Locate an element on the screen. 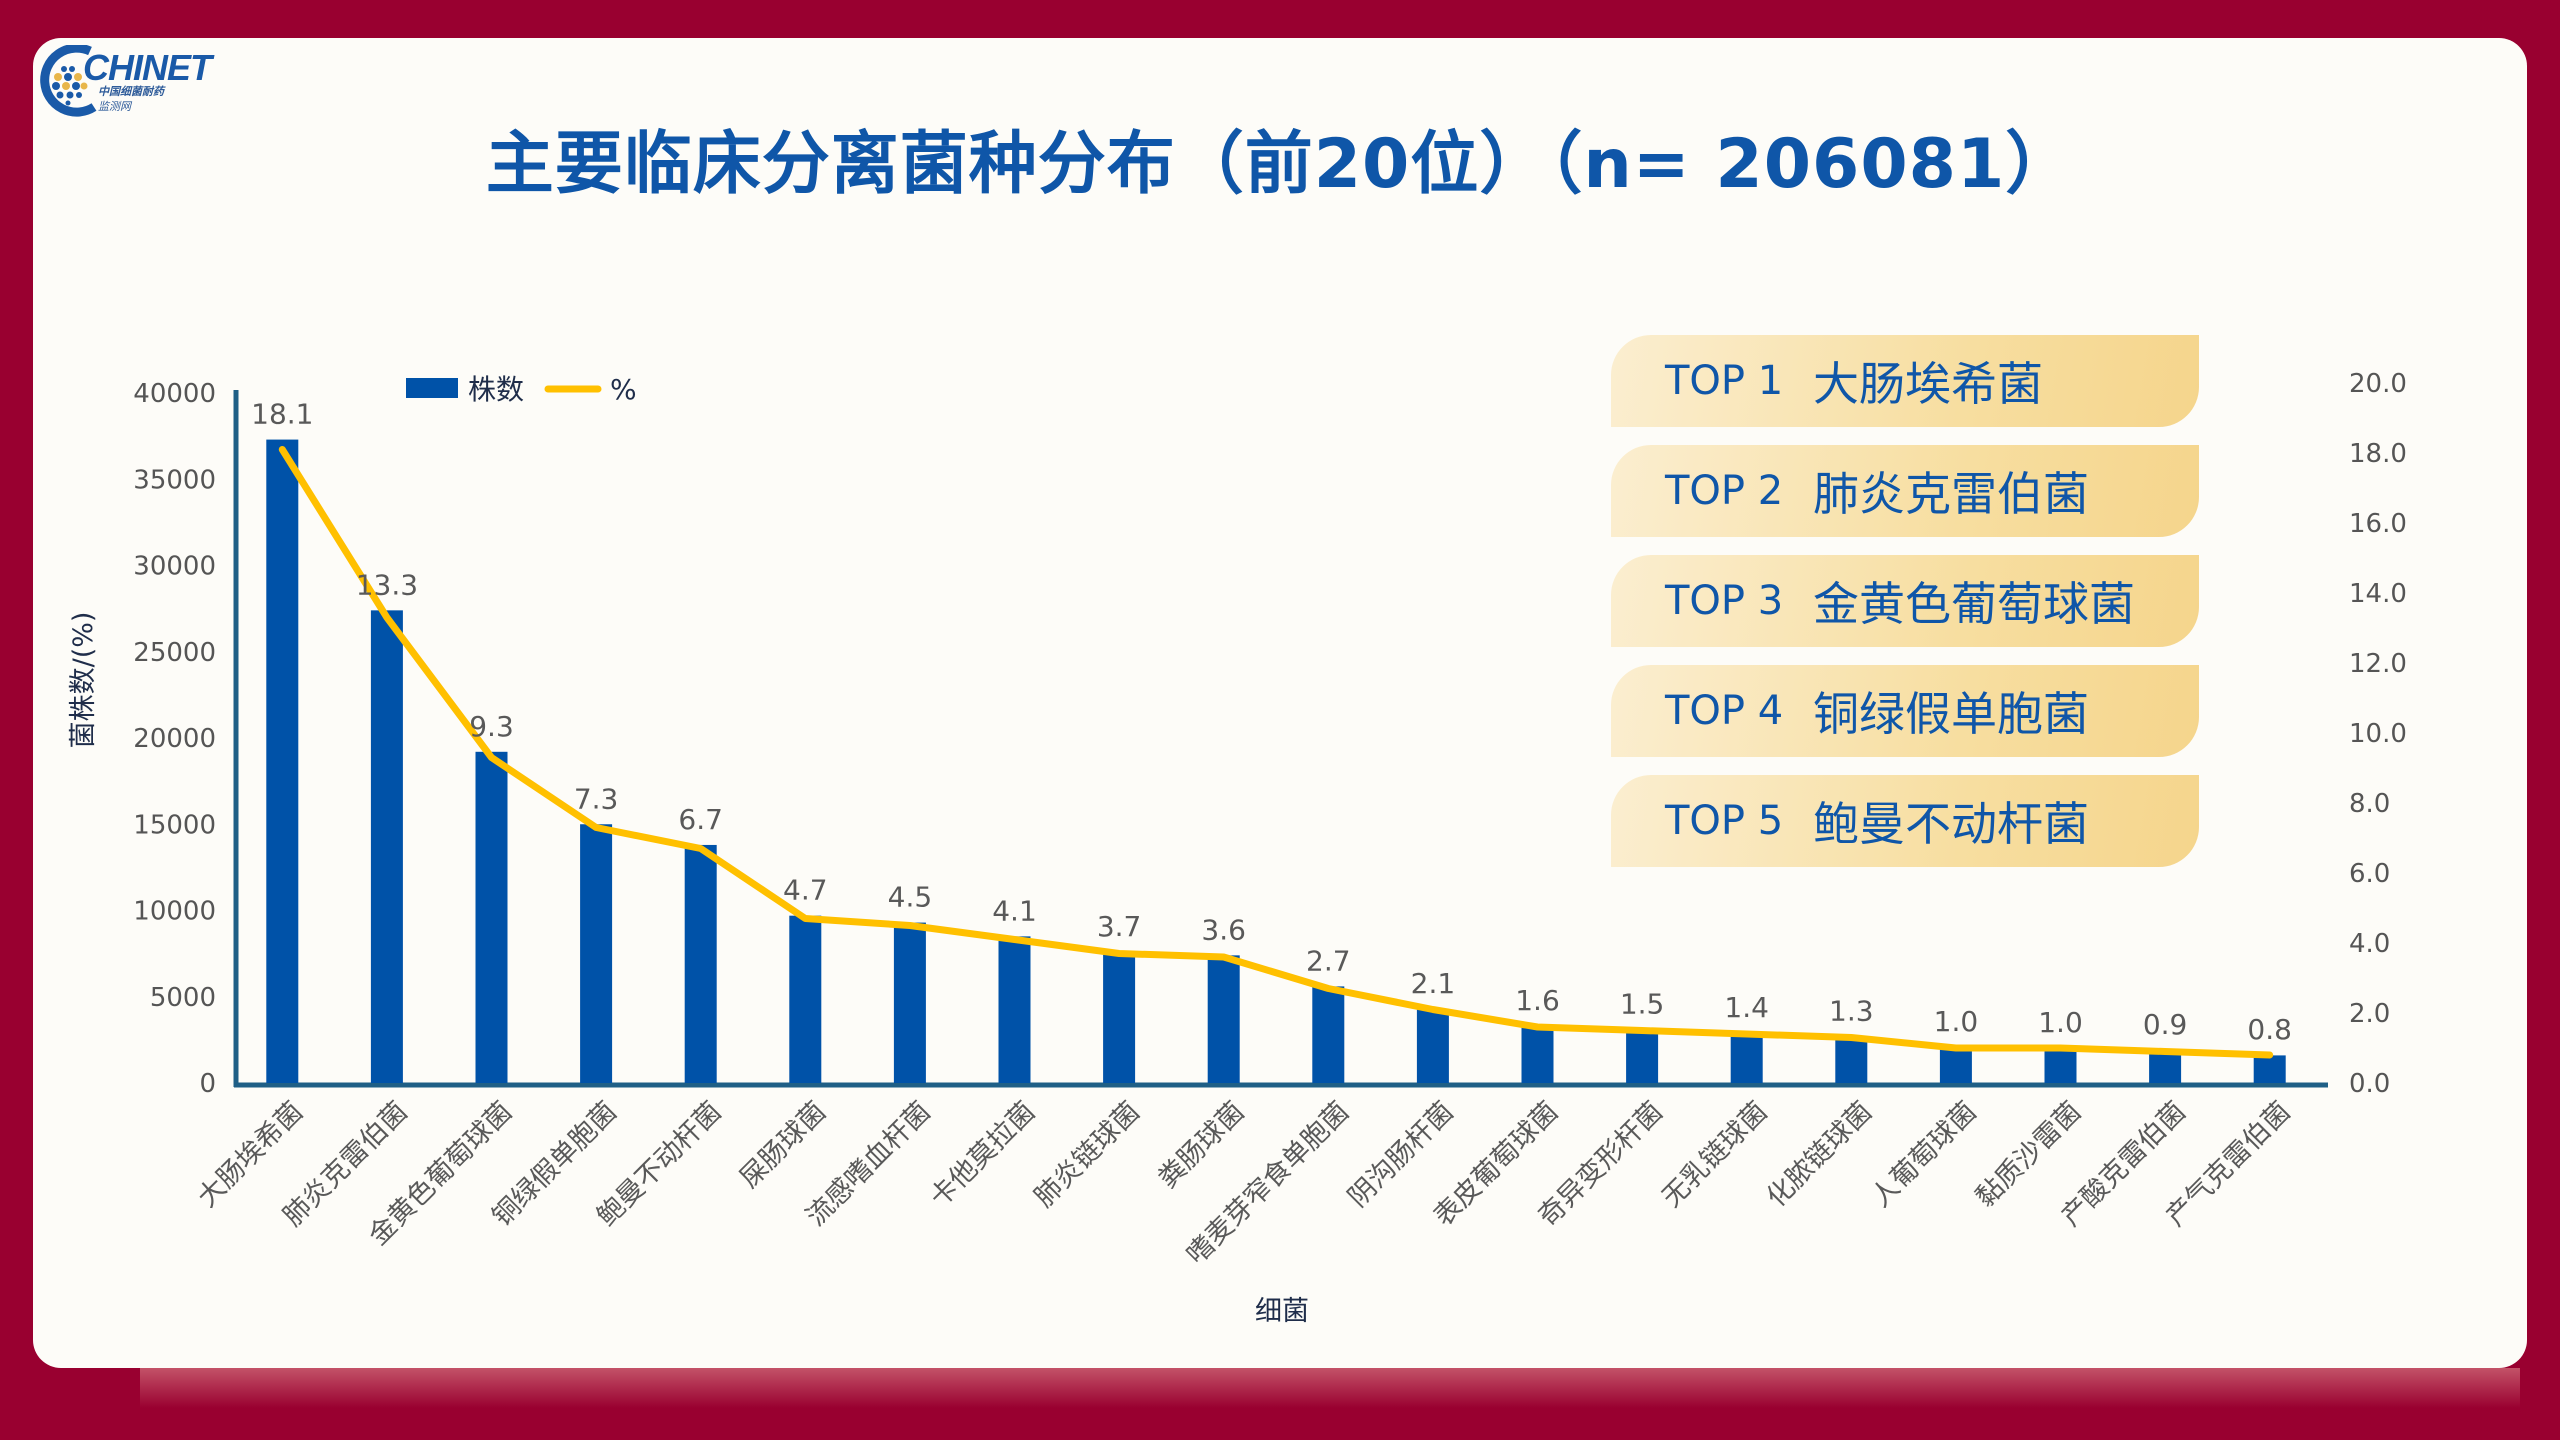 This screenshot has height=1440, width=2560. top-rank: TOP 1 is located at coordinates (1724, 381).